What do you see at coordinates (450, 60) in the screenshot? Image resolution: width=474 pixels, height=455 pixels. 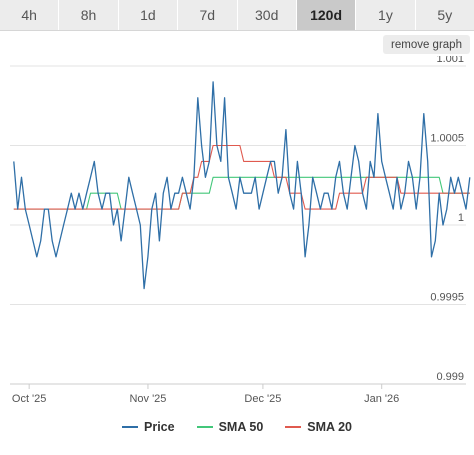 I see `y-tick-label: 1.001` at bounding box center [450, 60].